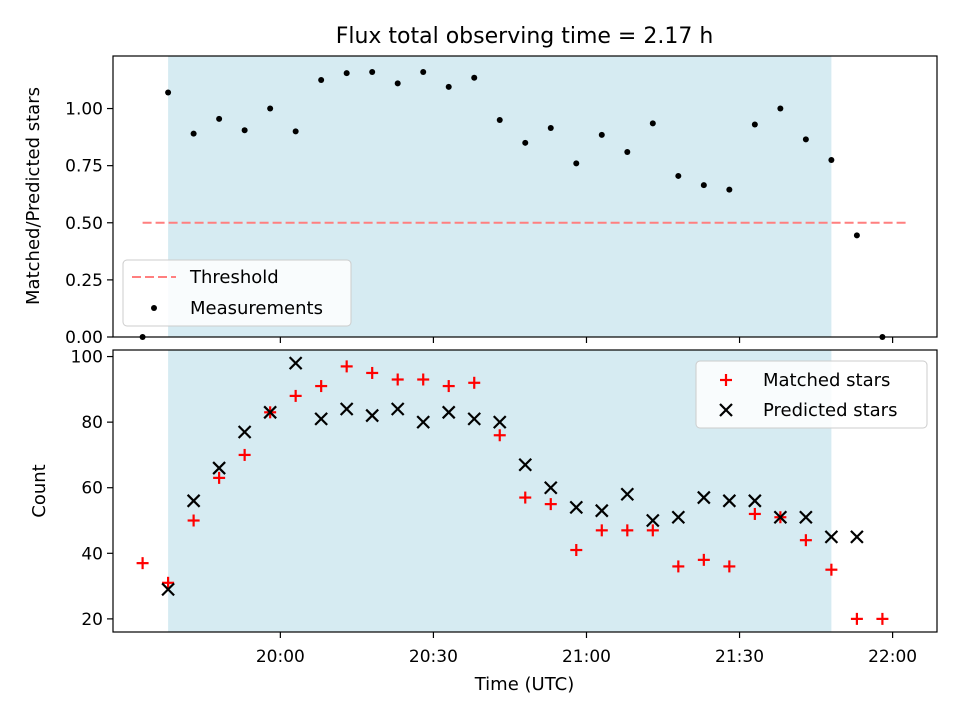 The image size is (960, 720). Describe the element at coordinates (84, 167) in the screenshot. I see `y-tick-label: 0.75` at that location.